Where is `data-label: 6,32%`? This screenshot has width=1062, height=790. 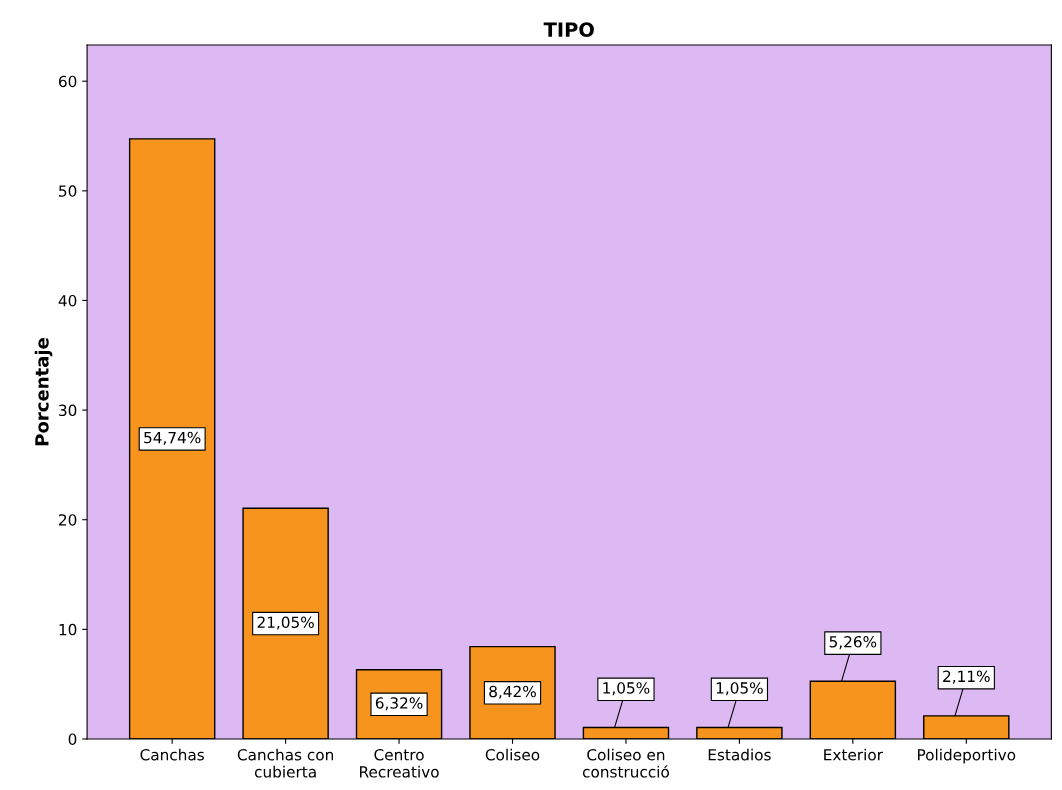
data-label: 6,32% is located at coordinates (399, 704).